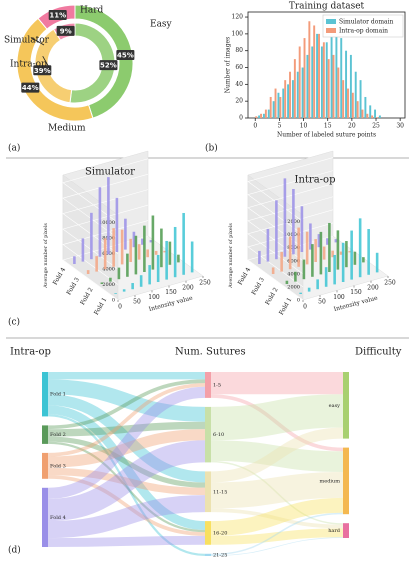 This screenshot has width=415, height=566. What do you see at coordinates (390, 283) in the screenshot?
I see `x-tick-label: 250` at bounding box center [390, 283].